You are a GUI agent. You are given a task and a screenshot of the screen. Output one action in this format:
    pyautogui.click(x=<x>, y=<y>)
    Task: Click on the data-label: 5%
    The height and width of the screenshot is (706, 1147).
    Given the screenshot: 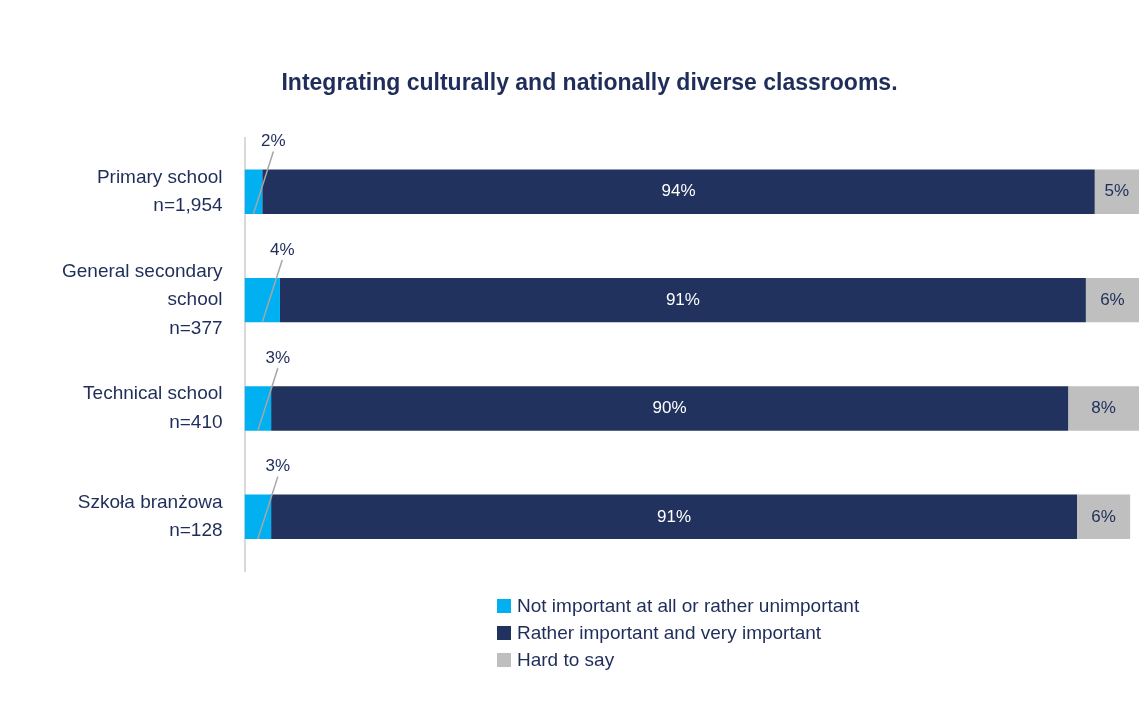 What is the action you would take?
    pyautogui.click(x=1117, y=191)
    